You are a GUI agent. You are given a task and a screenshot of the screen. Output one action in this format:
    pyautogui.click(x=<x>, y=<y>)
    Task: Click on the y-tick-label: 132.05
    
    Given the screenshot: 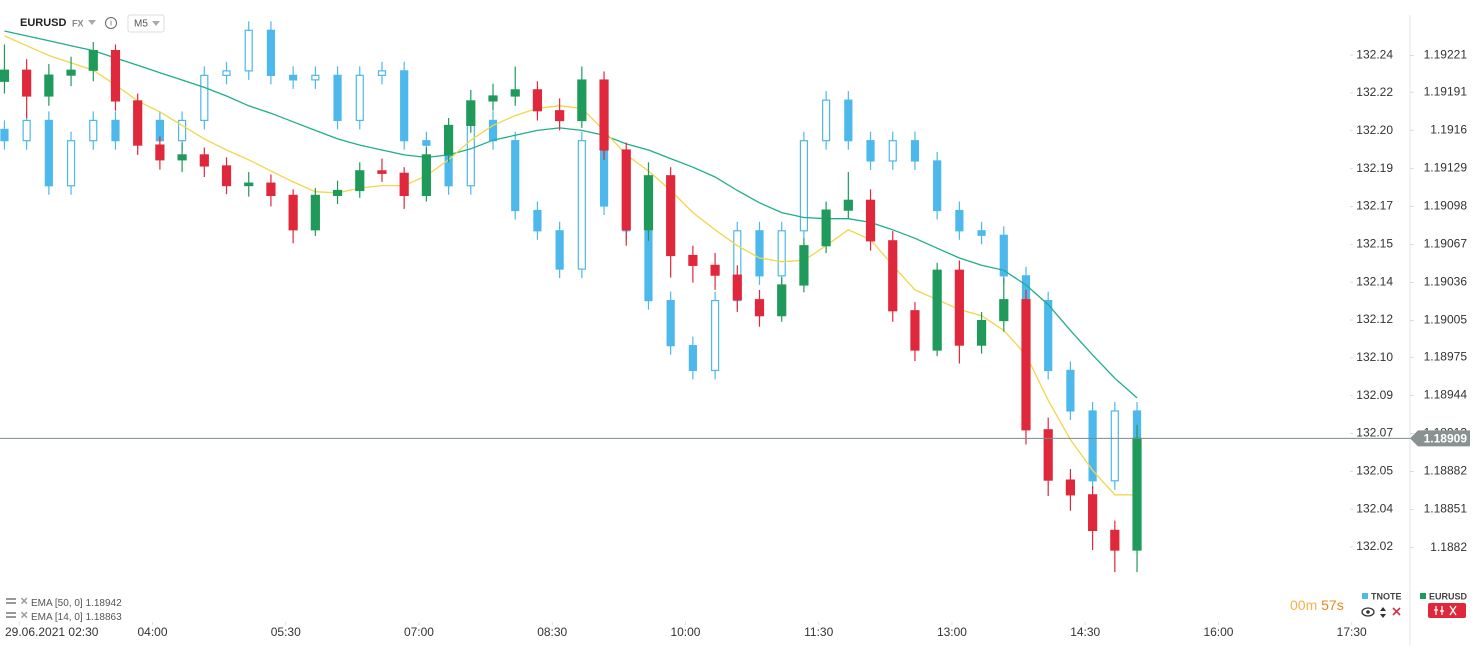 What is the action you would take?
    pyautogui.click(x=1374, y=471)
    